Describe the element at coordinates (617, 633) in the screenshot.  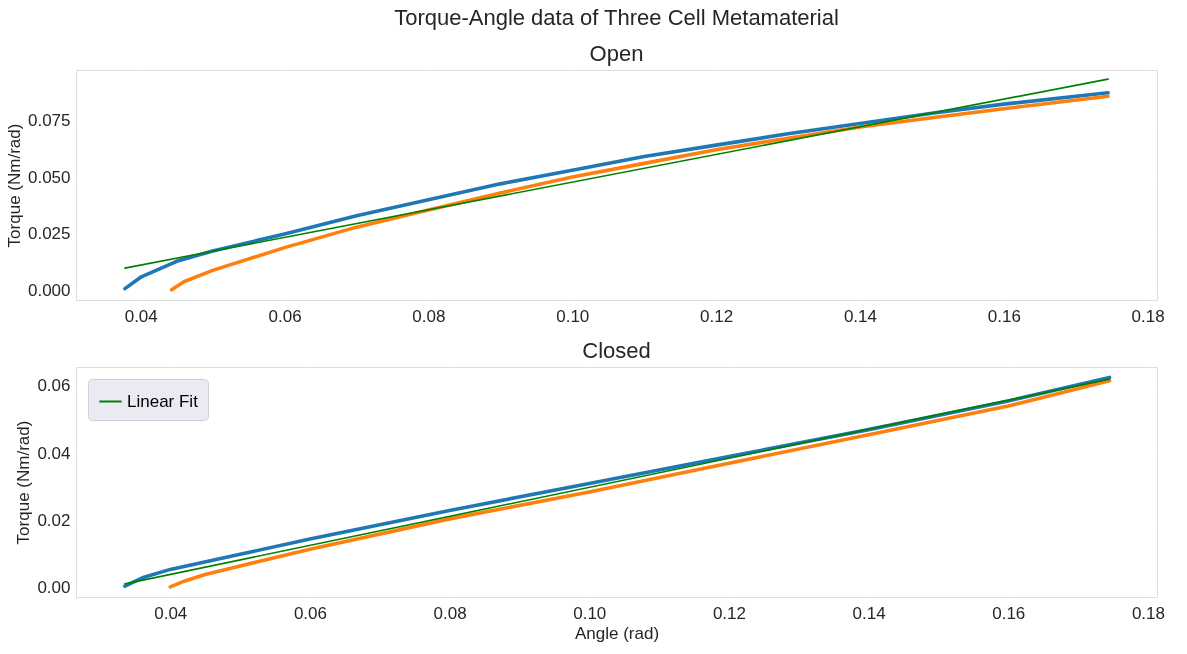
I see `x-axis-title: Angle (rad)` at that location.